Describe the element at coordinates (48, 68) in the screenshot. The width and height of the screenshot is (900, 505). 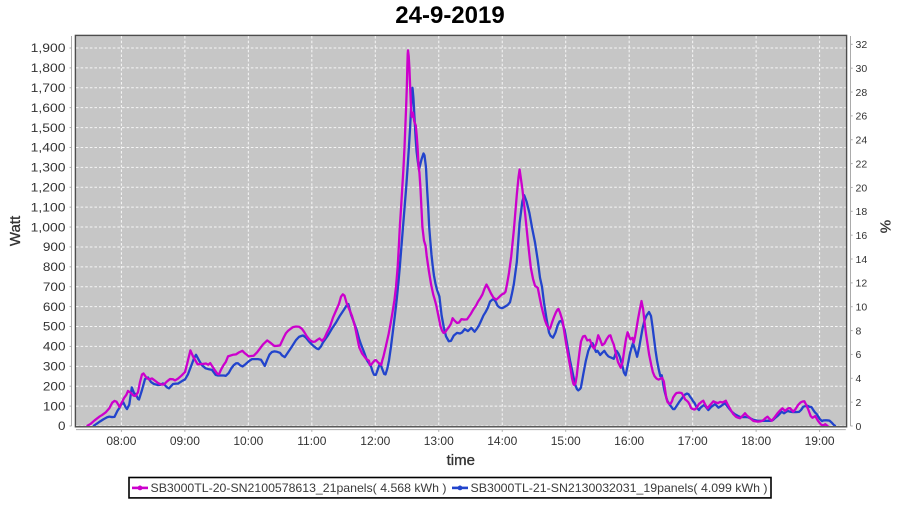
I see `svg-text: 1,800` at that location.